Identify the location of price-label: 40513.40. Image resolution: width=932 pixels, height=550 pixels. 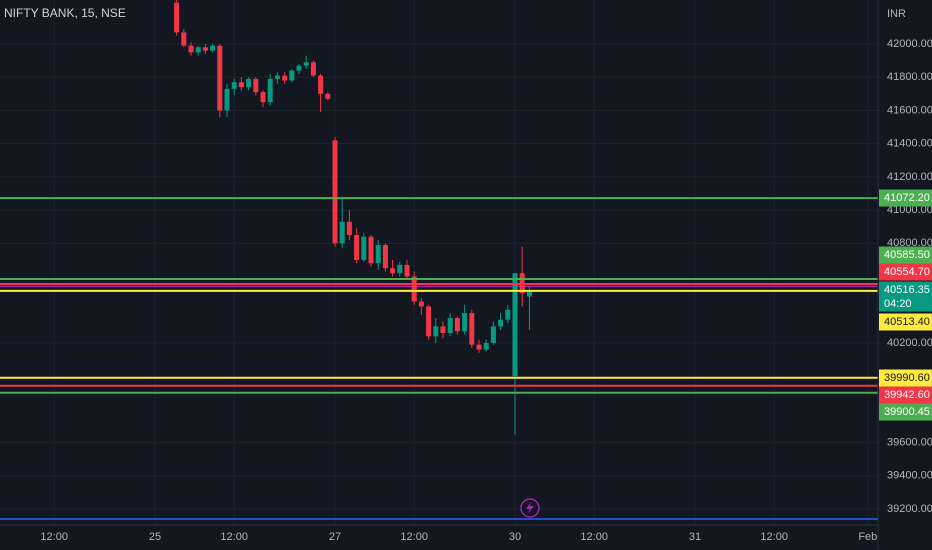
(907, 322).